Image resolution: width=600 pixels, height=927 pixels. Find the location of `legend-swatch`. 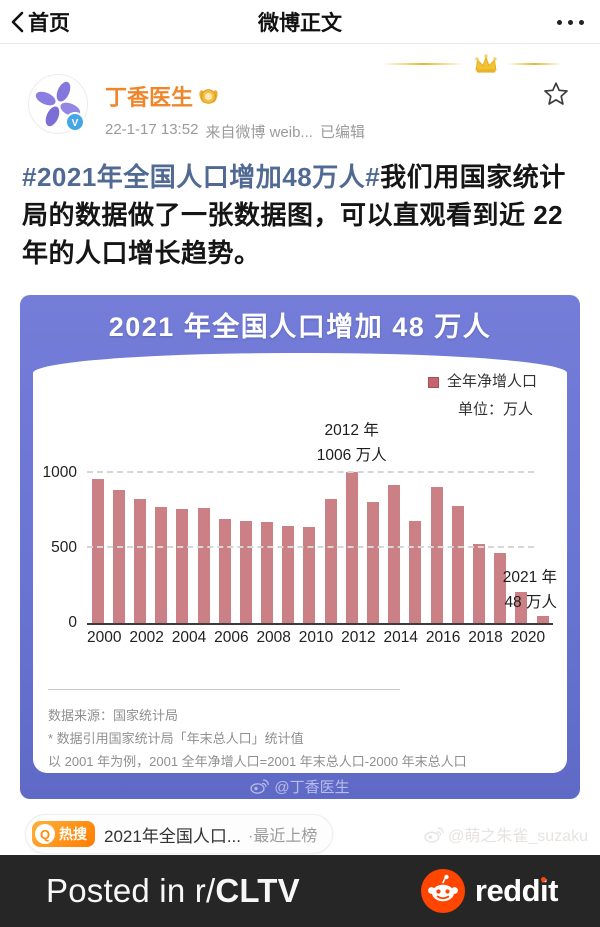

legend-swatch is located at coordinates (433, 382).